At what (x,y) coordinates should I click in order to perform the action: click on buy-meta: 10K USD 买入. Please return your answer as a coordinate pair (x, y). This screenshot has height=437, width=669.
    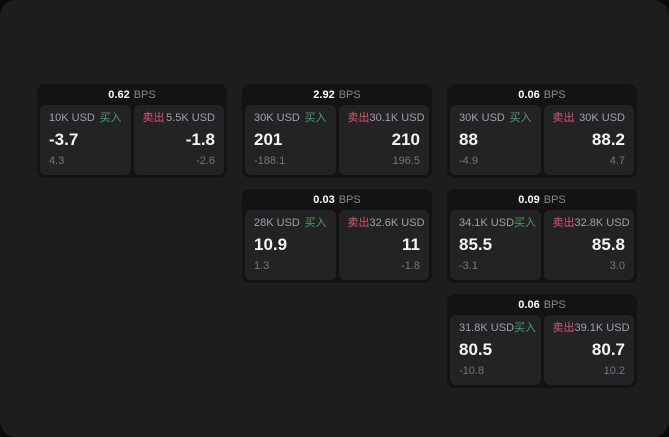
    Looking at the image, I should click on (85, 118).